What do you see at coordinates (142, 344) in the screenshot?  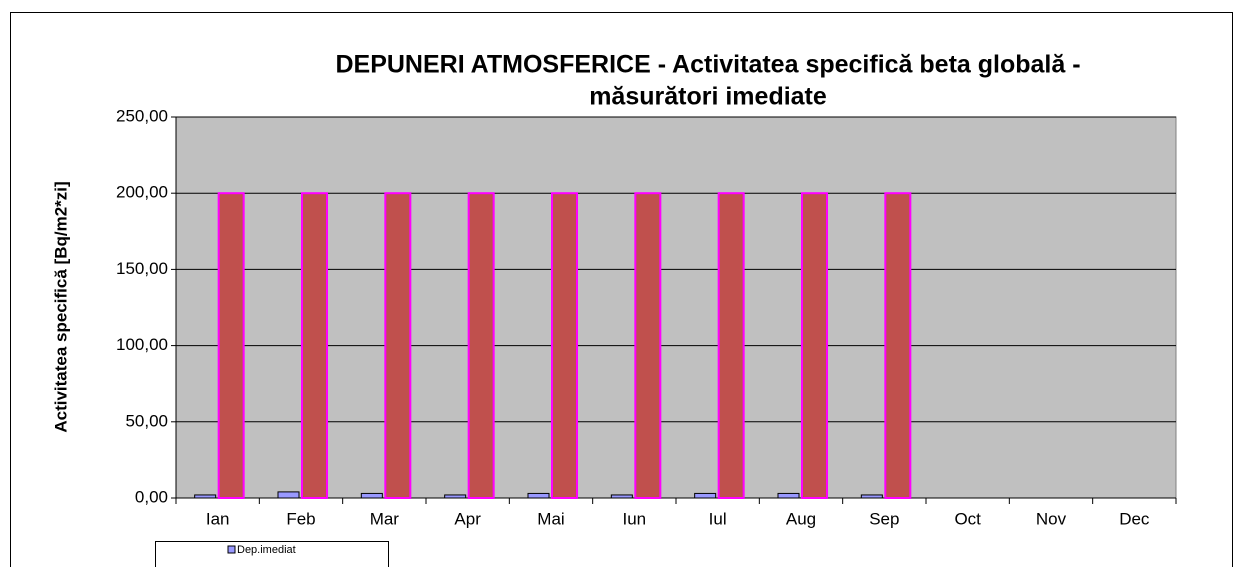 I see `y-tick-label: 100,00` at bounding box center [142, 344].